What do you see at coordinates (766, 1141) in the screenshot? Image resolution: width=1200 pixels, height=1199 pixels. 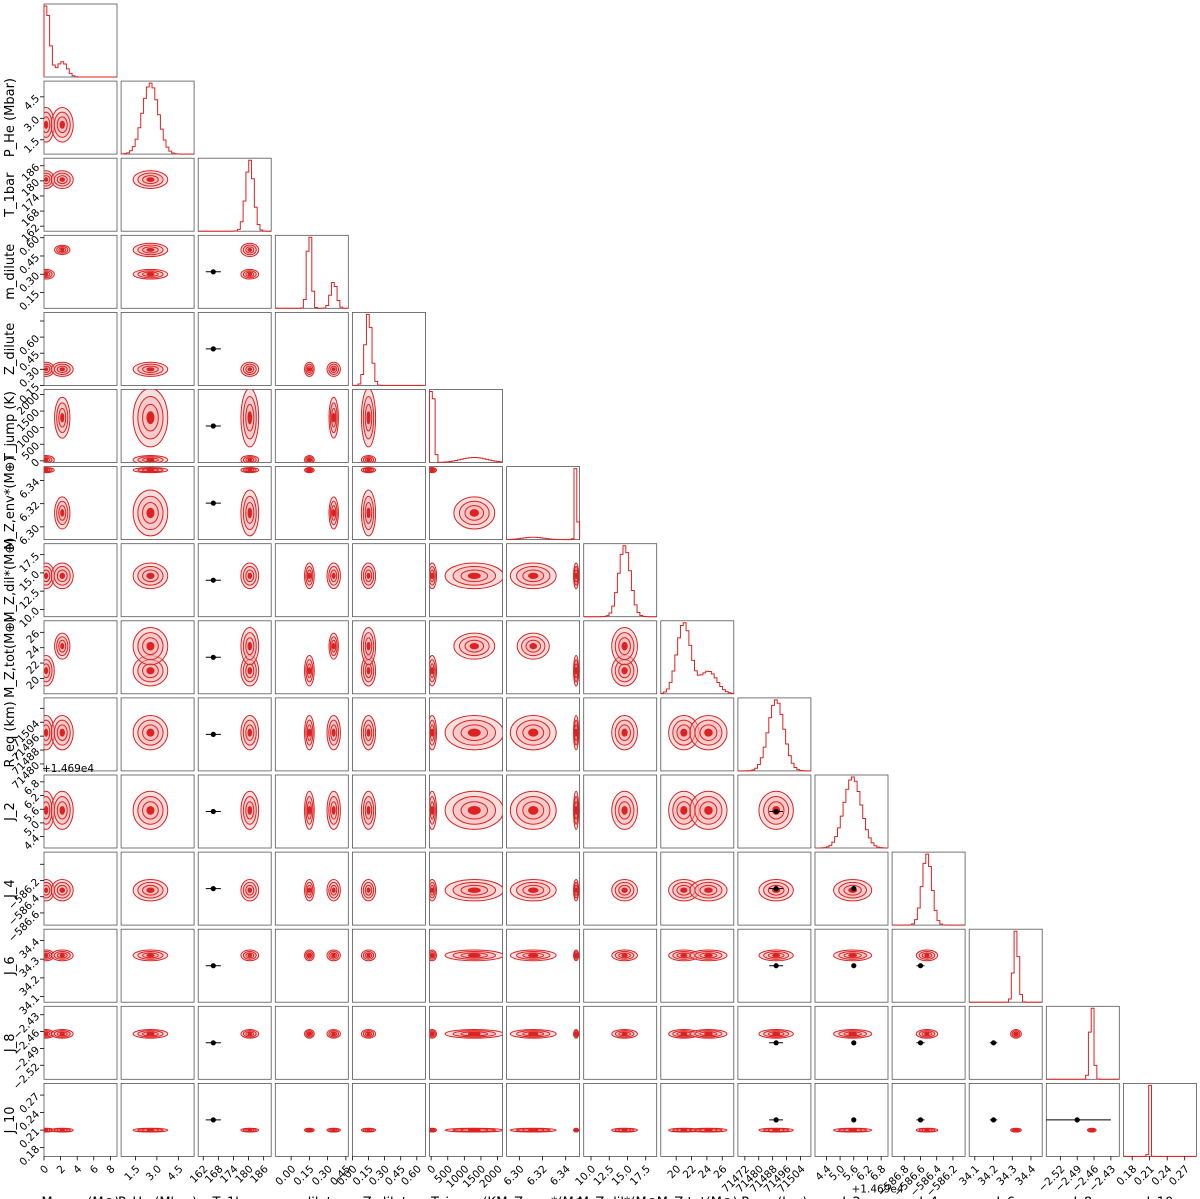 I see `panel-14-9: 7147271480714887149671504R_eq (km)` at bounding box center [766, 1141].